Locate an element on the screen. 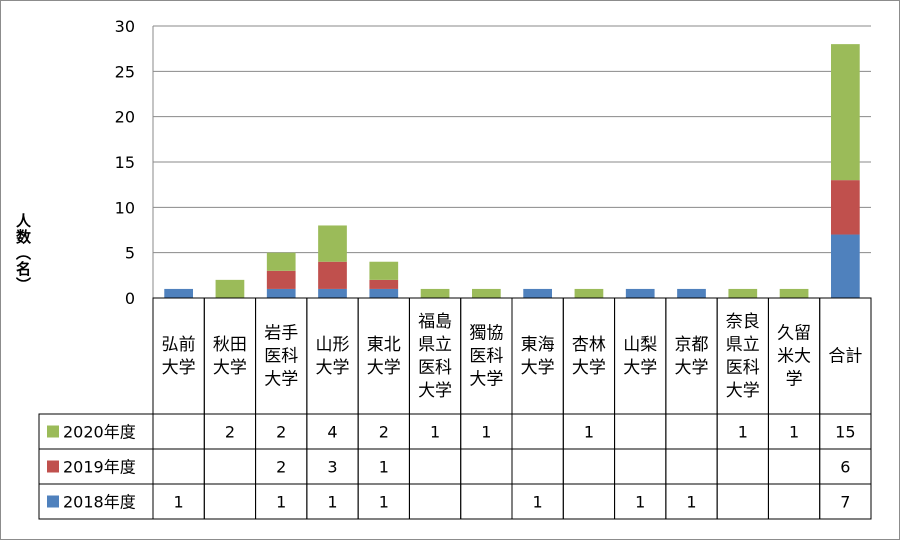  category-label: 東北 is located at coordinates (384, 345).